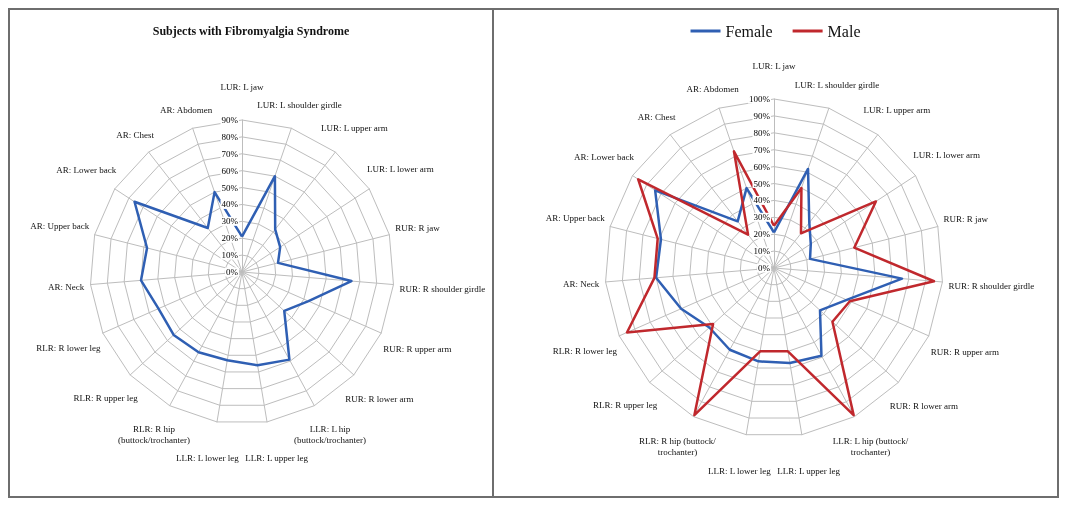  What do you see at coordinates (251, 31) in the screenshot?
I see `chart-title: Subjects with Fibromyalgia Syndrome` at bounding box center [251, 31].